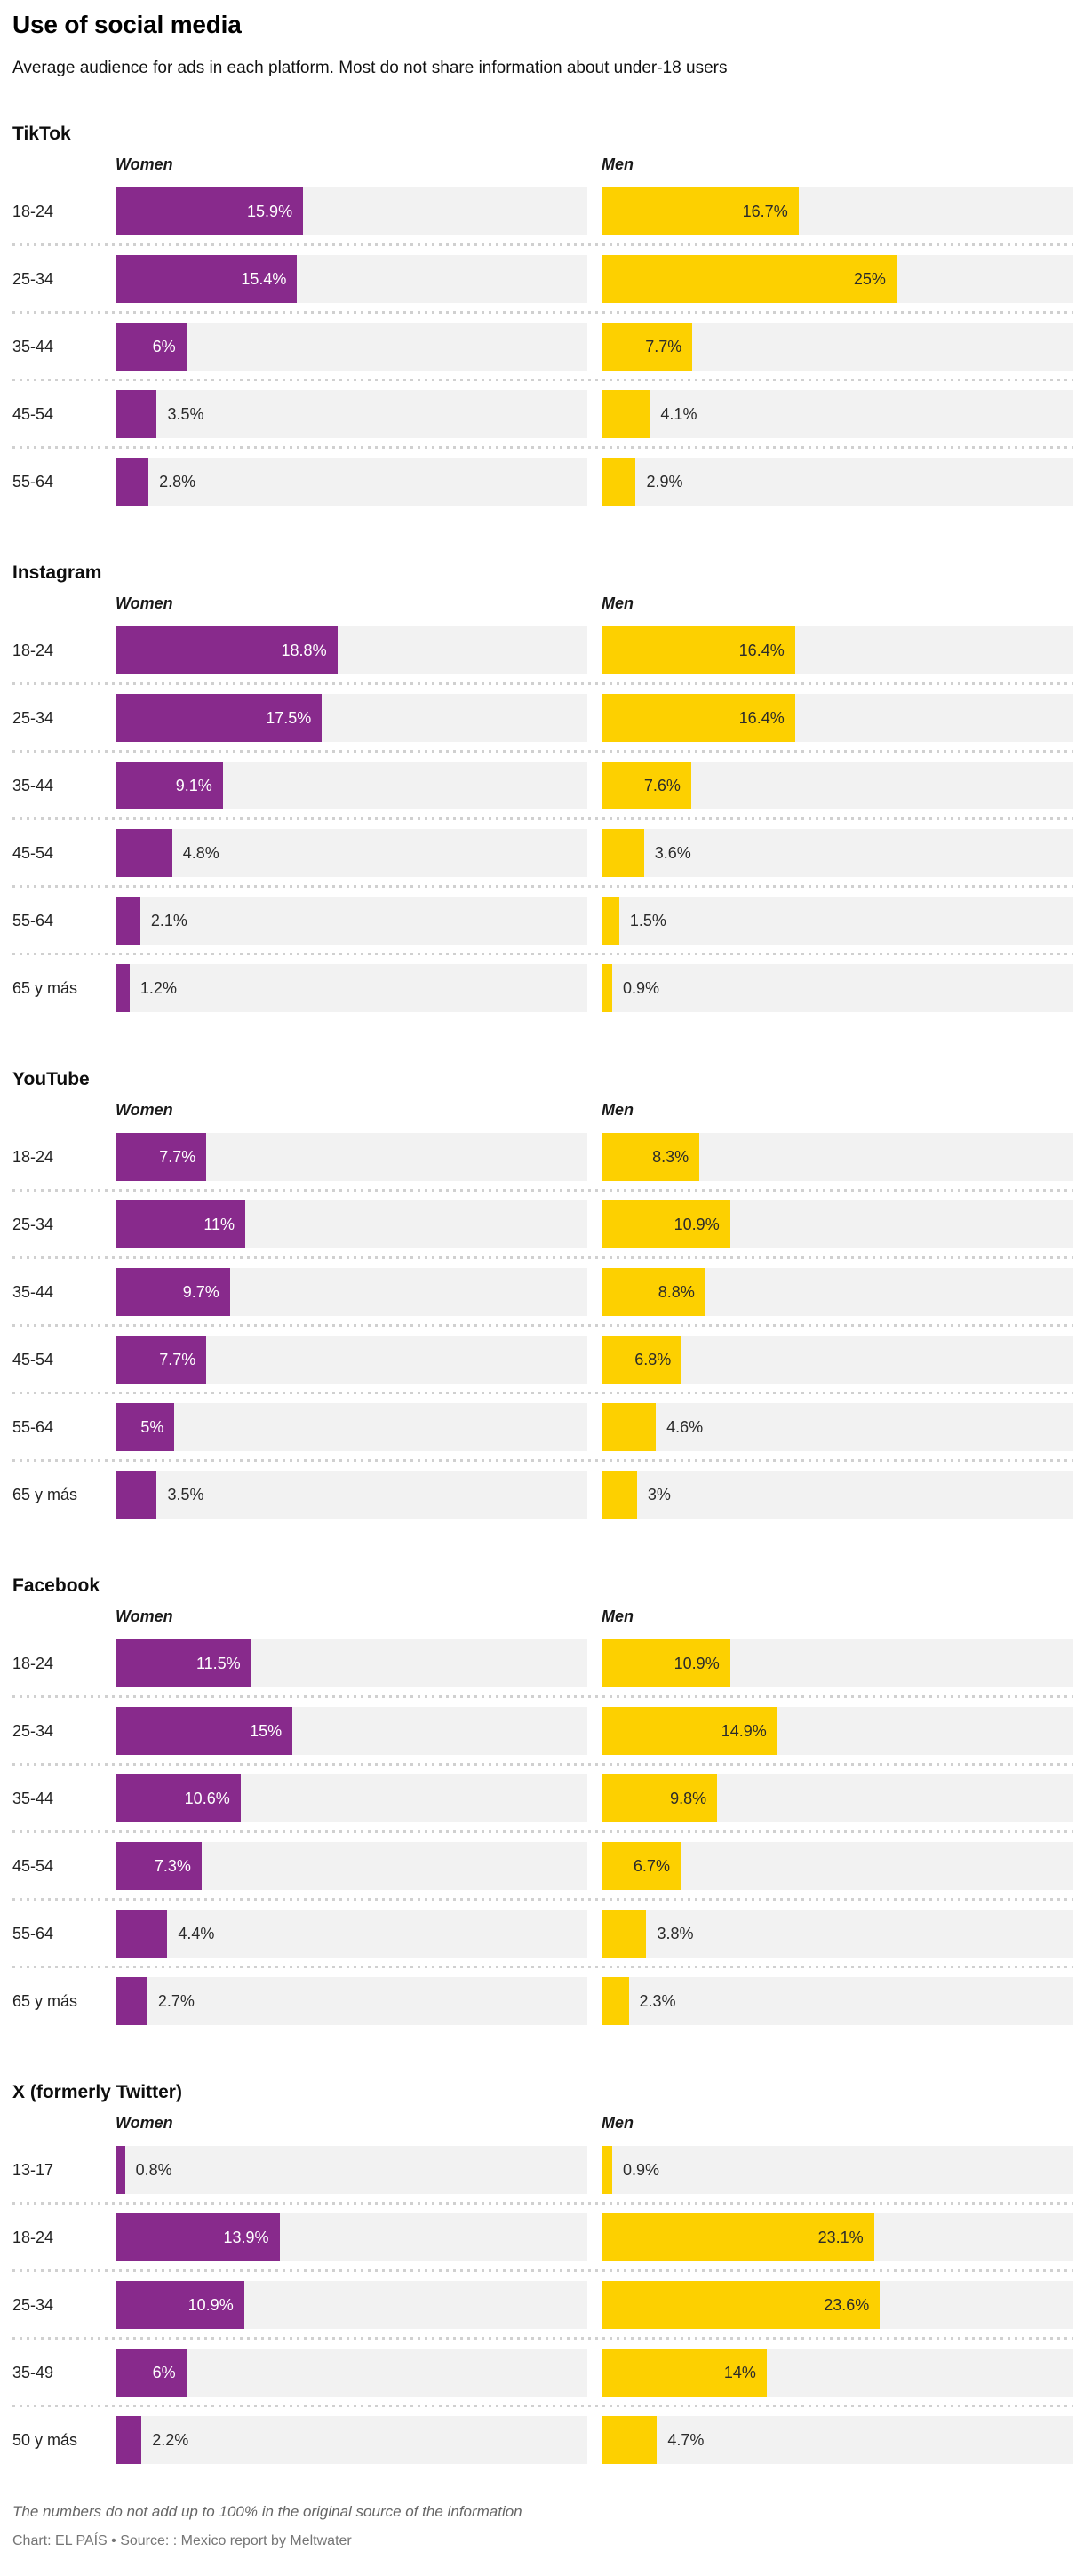  Describe the element at coordinates (218, 1664) in the screenshot. I see `bar-value-label: 11.5%` at that location.